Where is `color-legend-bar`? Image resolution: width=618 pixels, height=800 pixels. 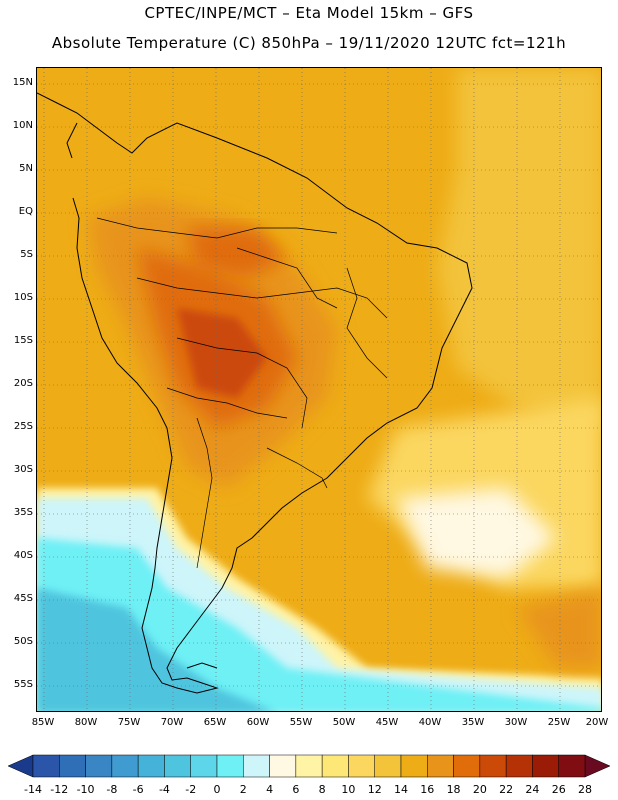 color-legend-bar is located at coordinates (309, 766).